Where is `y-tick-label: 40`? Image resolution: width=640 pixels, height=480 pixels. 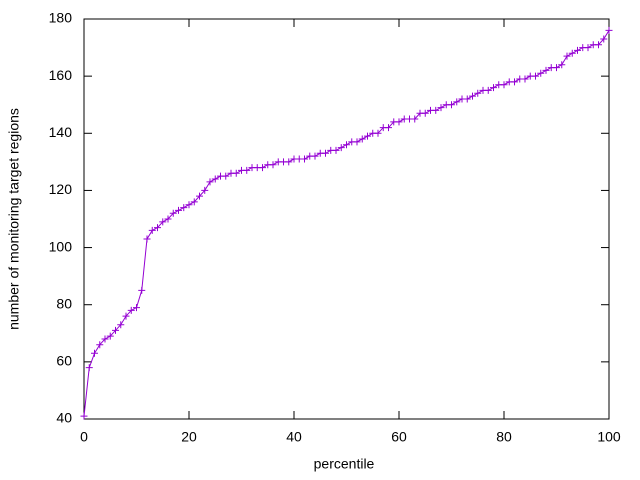
y-tick-label: 40 is located at coordinates (64, 418).